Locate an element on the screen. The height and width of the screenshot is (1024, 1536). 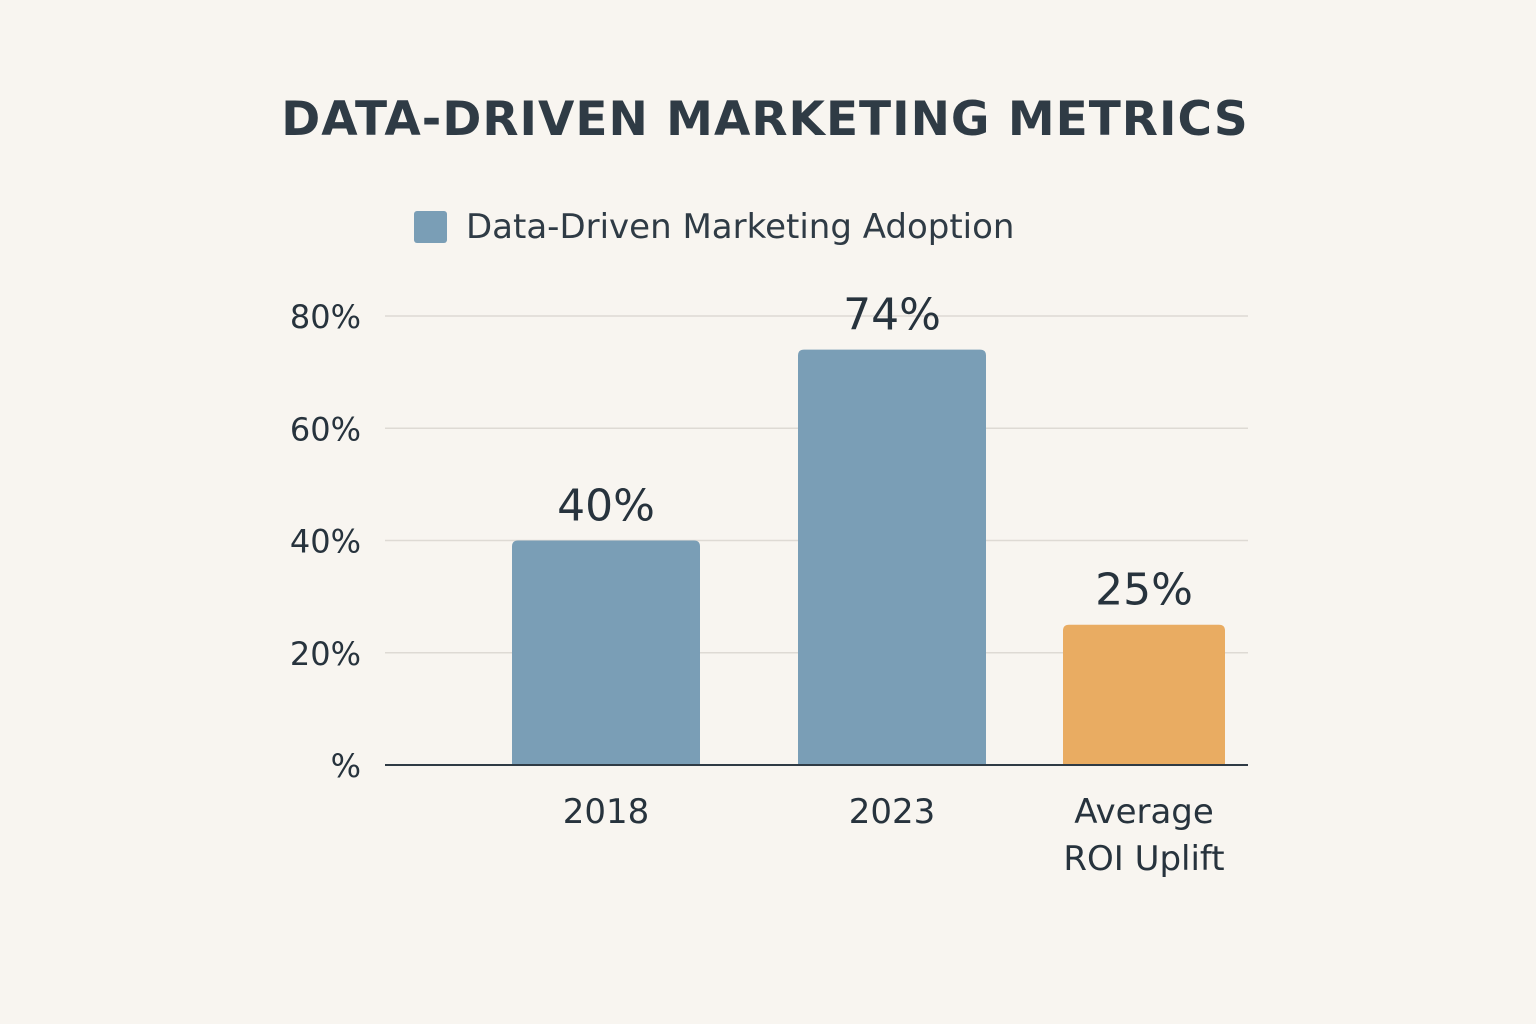
category-label: 2018 is located at coordinates (606, 812).